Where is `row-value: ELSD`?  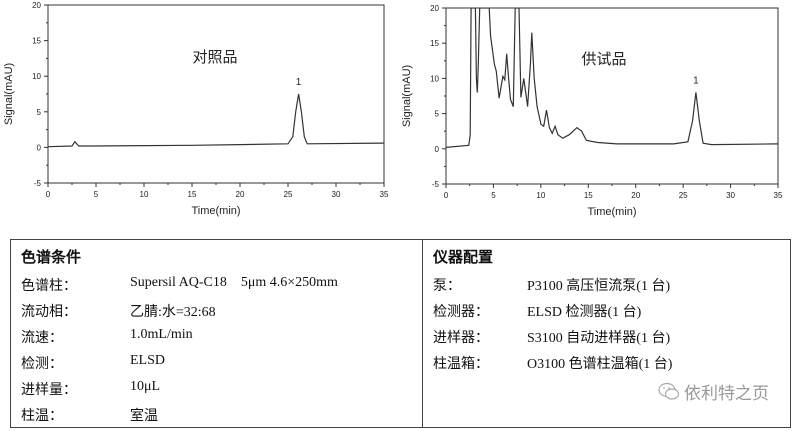
row-value: ELSD is located at coordinates (147, 360).